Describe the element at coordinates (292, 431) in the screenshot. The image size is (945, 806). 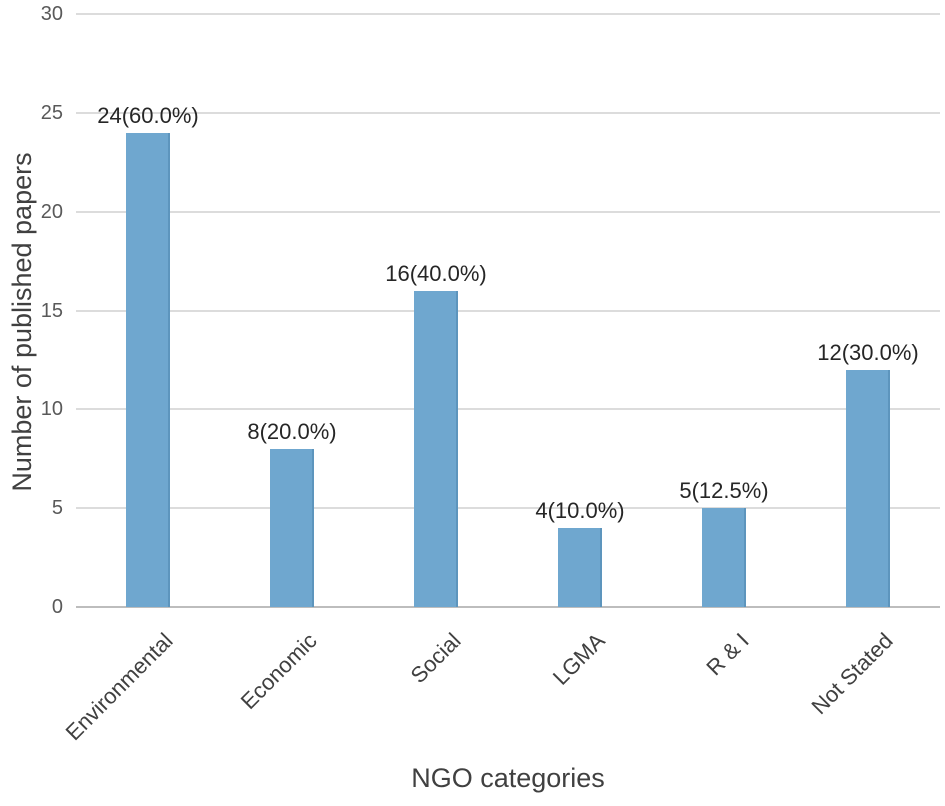
I see `value-label: 8(20.0%)` at that location.